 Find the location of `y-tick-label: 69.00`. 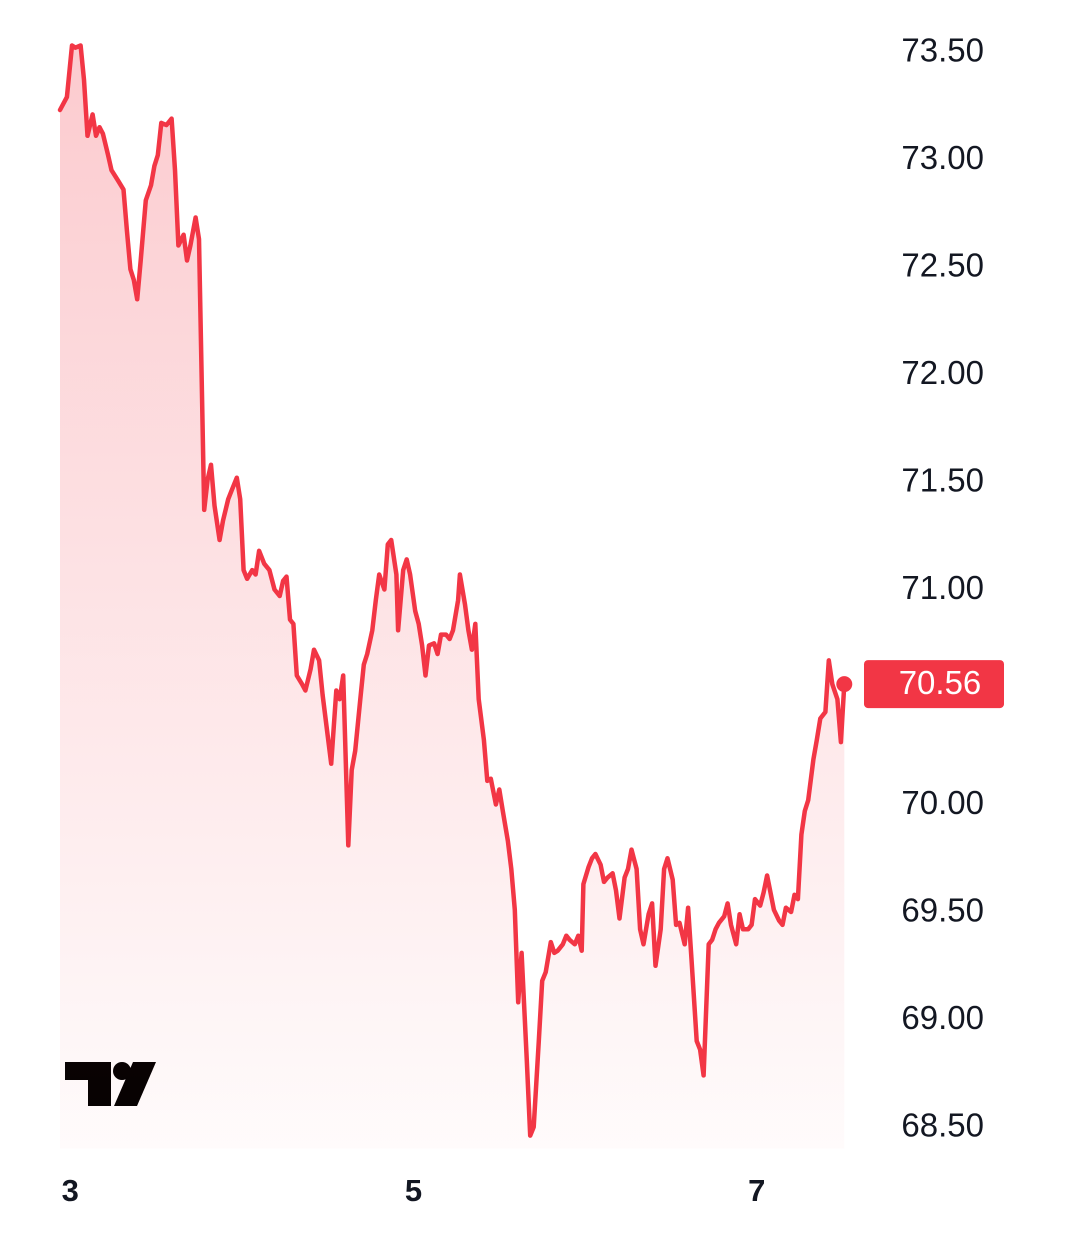

y-tick-label: 69.00 is located at coordinates (942, 1017).